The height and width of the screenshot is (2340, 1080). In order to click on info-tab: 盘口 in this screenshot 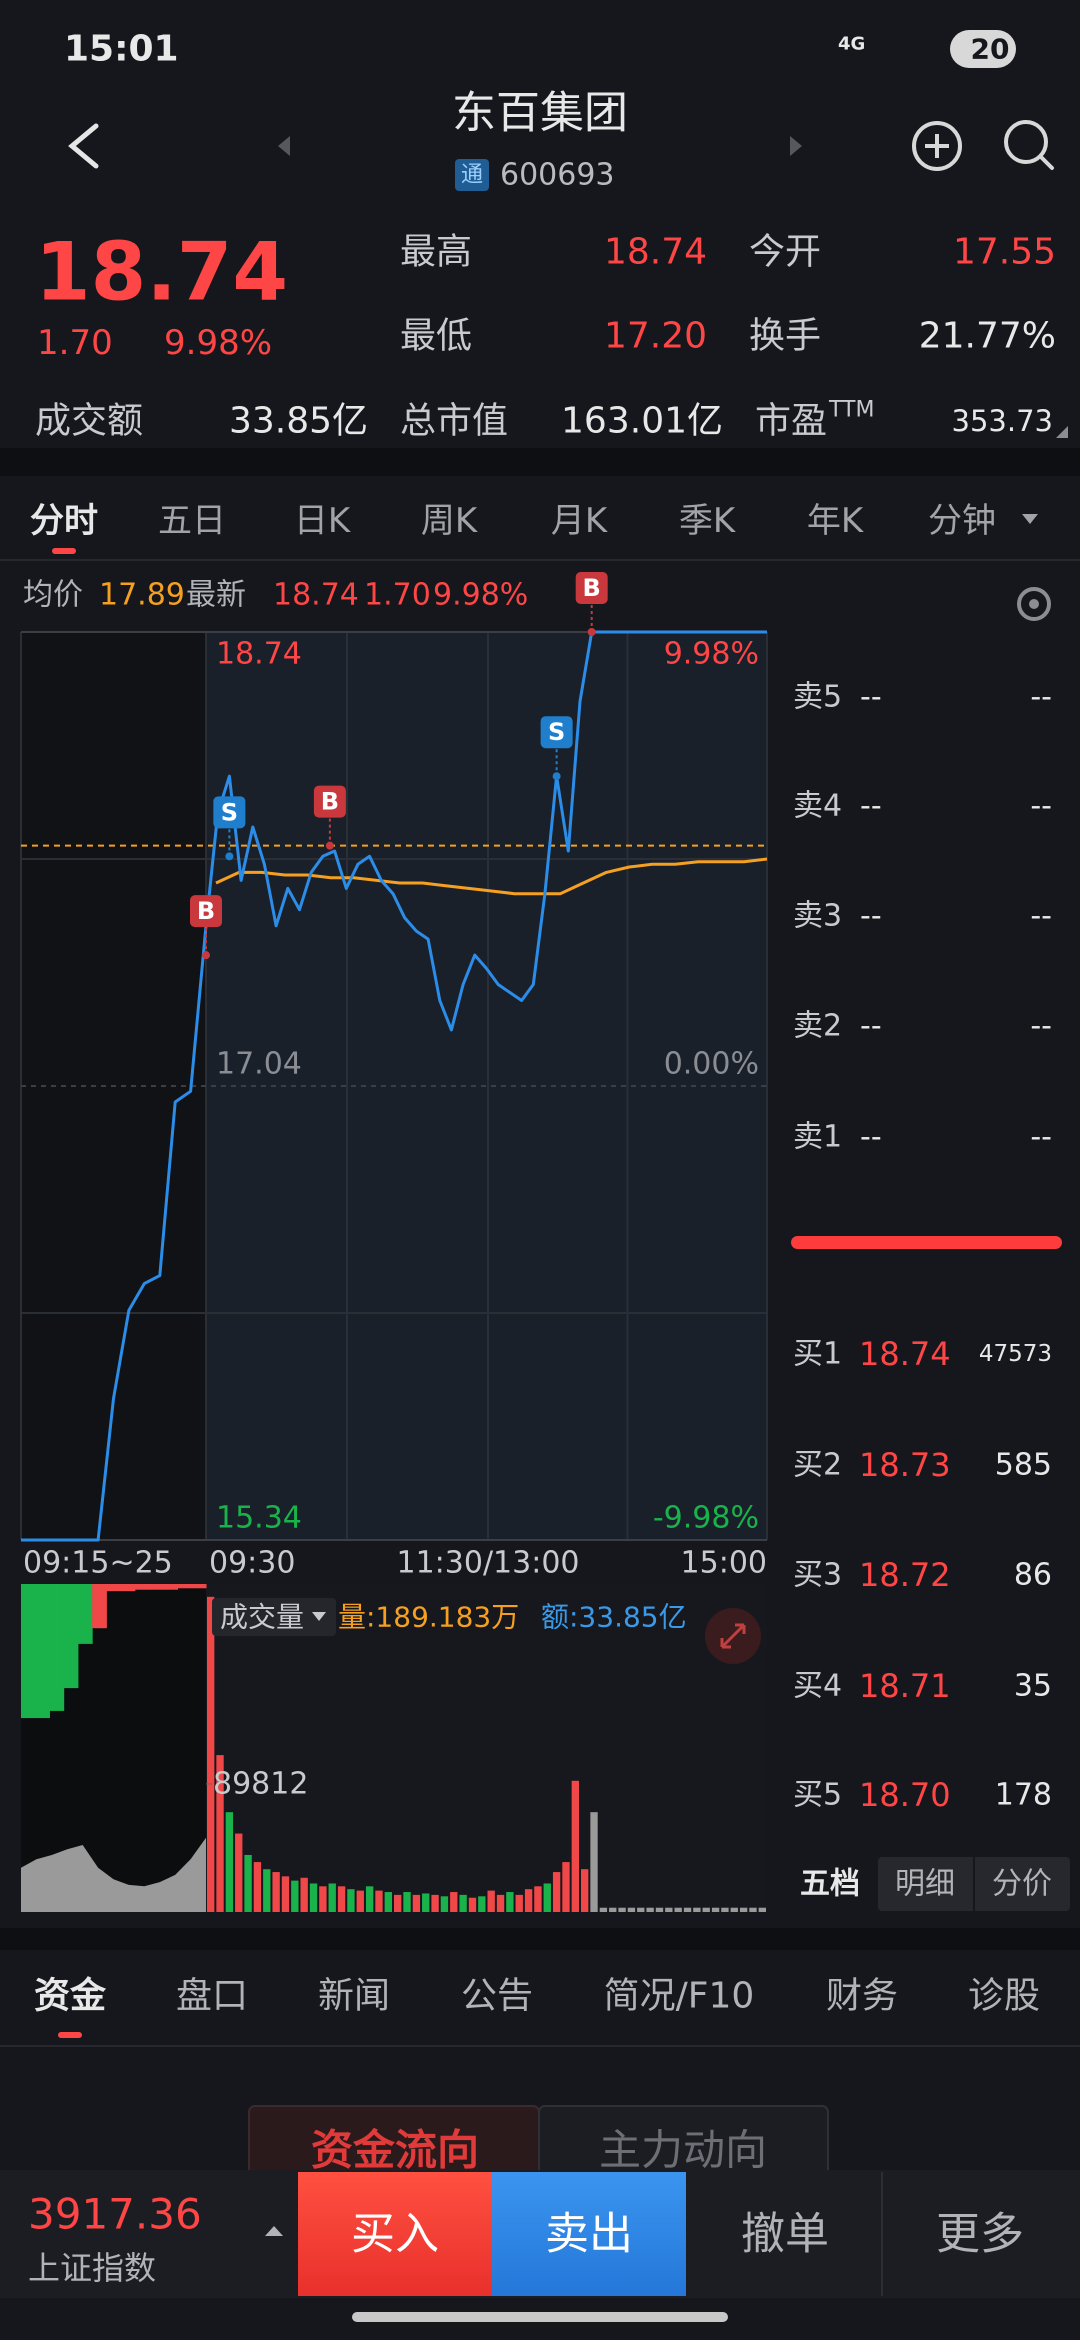, I will do `click(212, 1996)`.